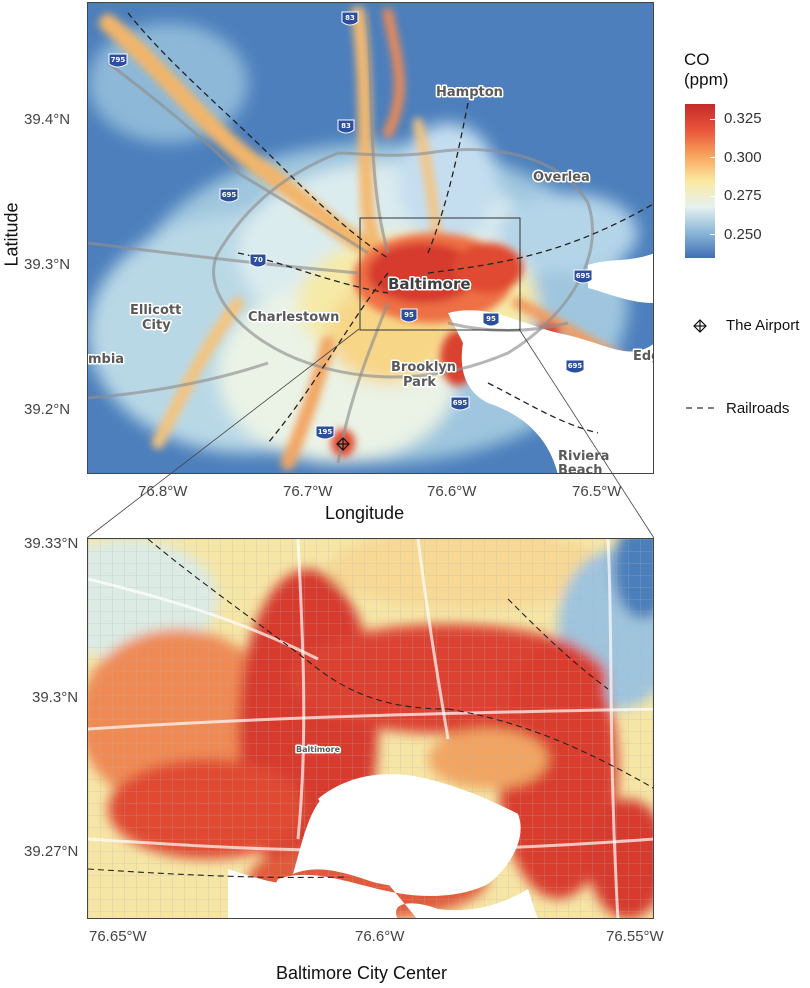  Describe the element at coordinates (423, 367) in the screenshot. I see `label-brooklyn: Brooklyn` at that location.